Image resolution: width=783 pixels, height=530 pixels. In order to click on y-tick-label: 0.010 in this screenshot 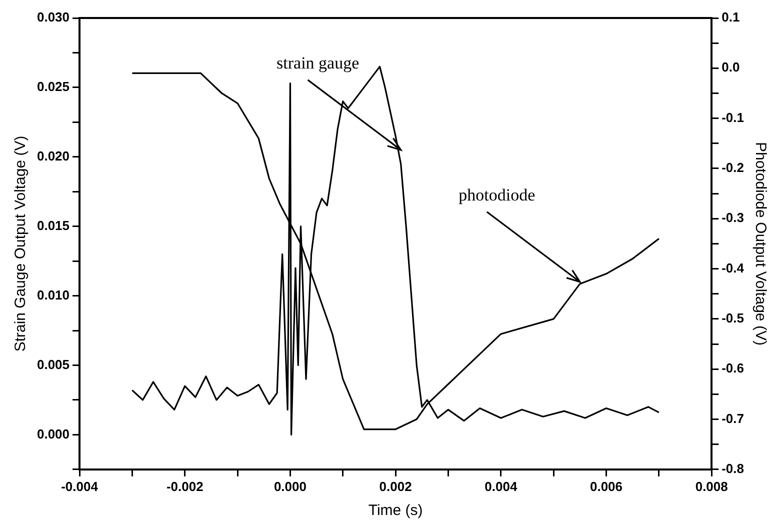, I will do `click(53, 294)`.